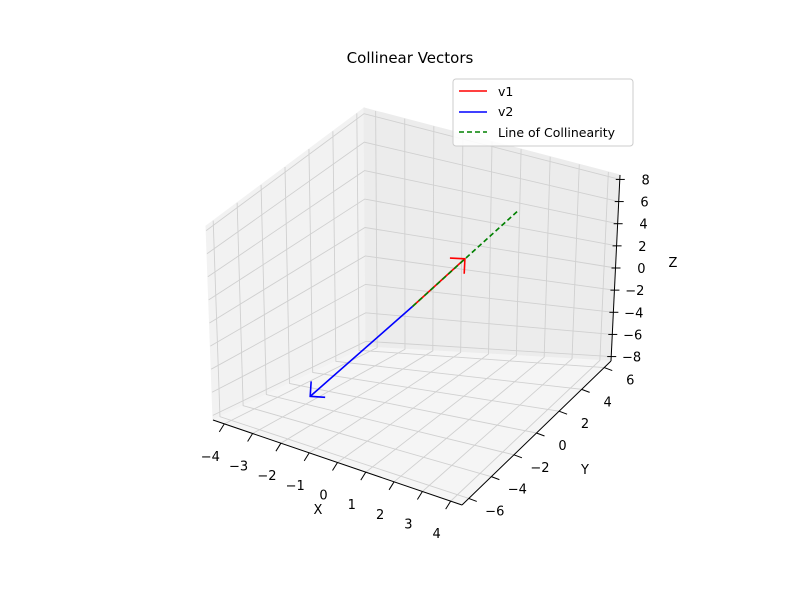 This screenshot has width=800, height=600. I want to click on x-tick-label: −2, so click(266, 476).